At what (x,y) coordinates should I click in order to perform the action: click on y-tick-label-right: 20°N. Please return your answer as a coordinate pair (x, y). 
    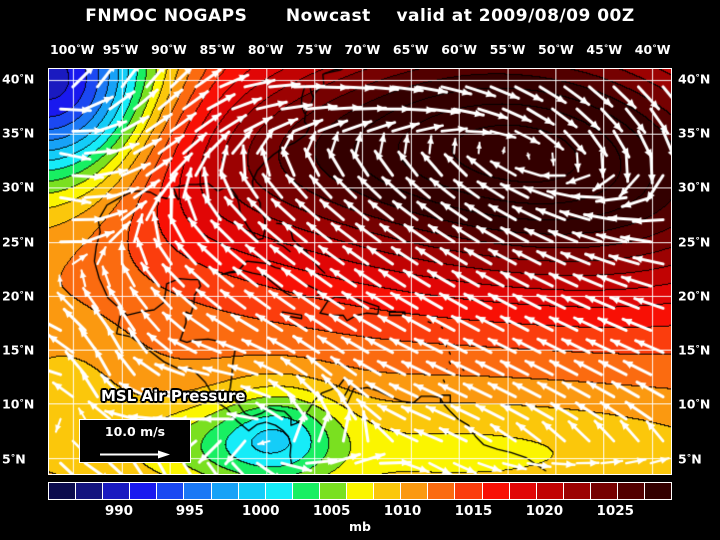
    Looking at the image, I should click on (694, 296).